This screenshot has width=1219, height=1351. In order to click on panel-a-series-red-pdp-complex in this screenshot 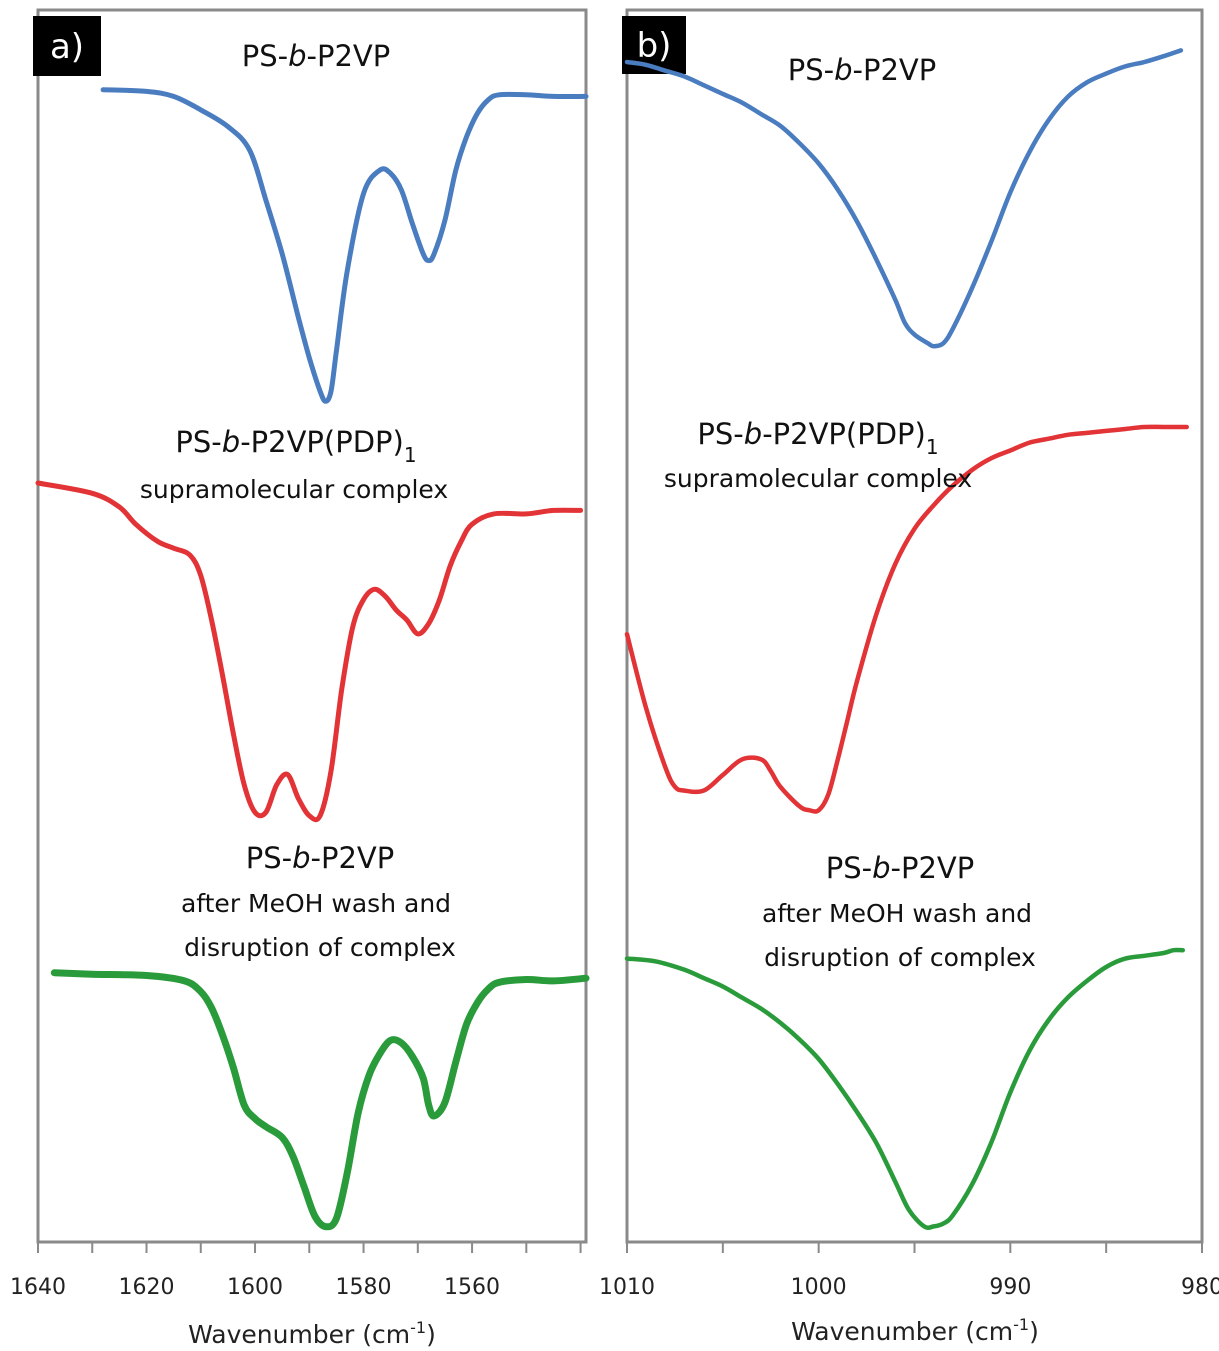, I will do `click(309, 651)`.